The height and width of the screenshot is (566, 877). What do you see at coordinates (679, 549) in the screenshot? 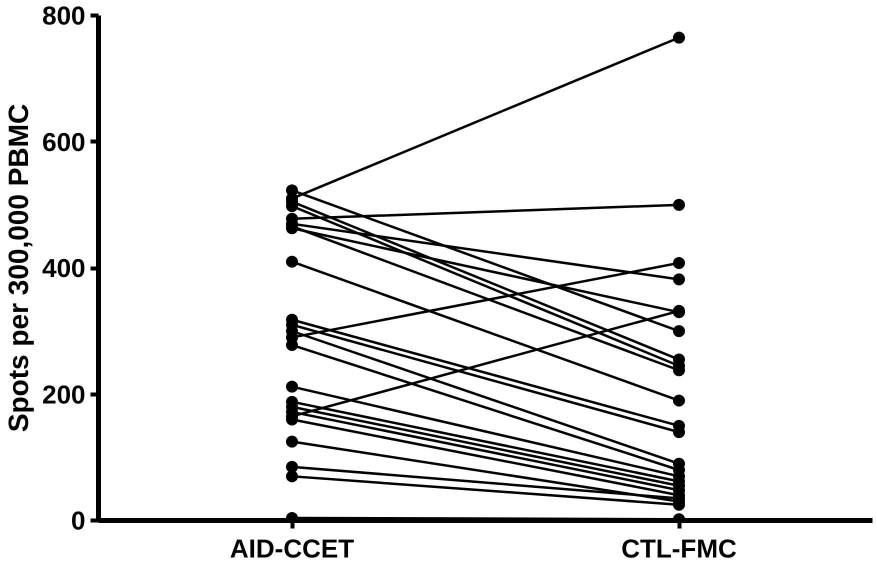
I see `x-tick-label: CTL-FMC` at bounding box center [679, 549].